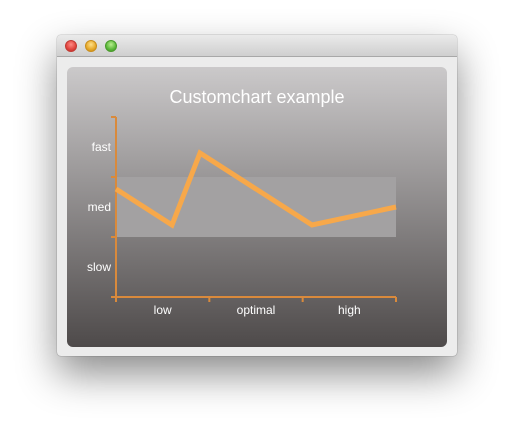 The image size is (514, 436). I want to click on minimize-window-button, so click(91, 46).